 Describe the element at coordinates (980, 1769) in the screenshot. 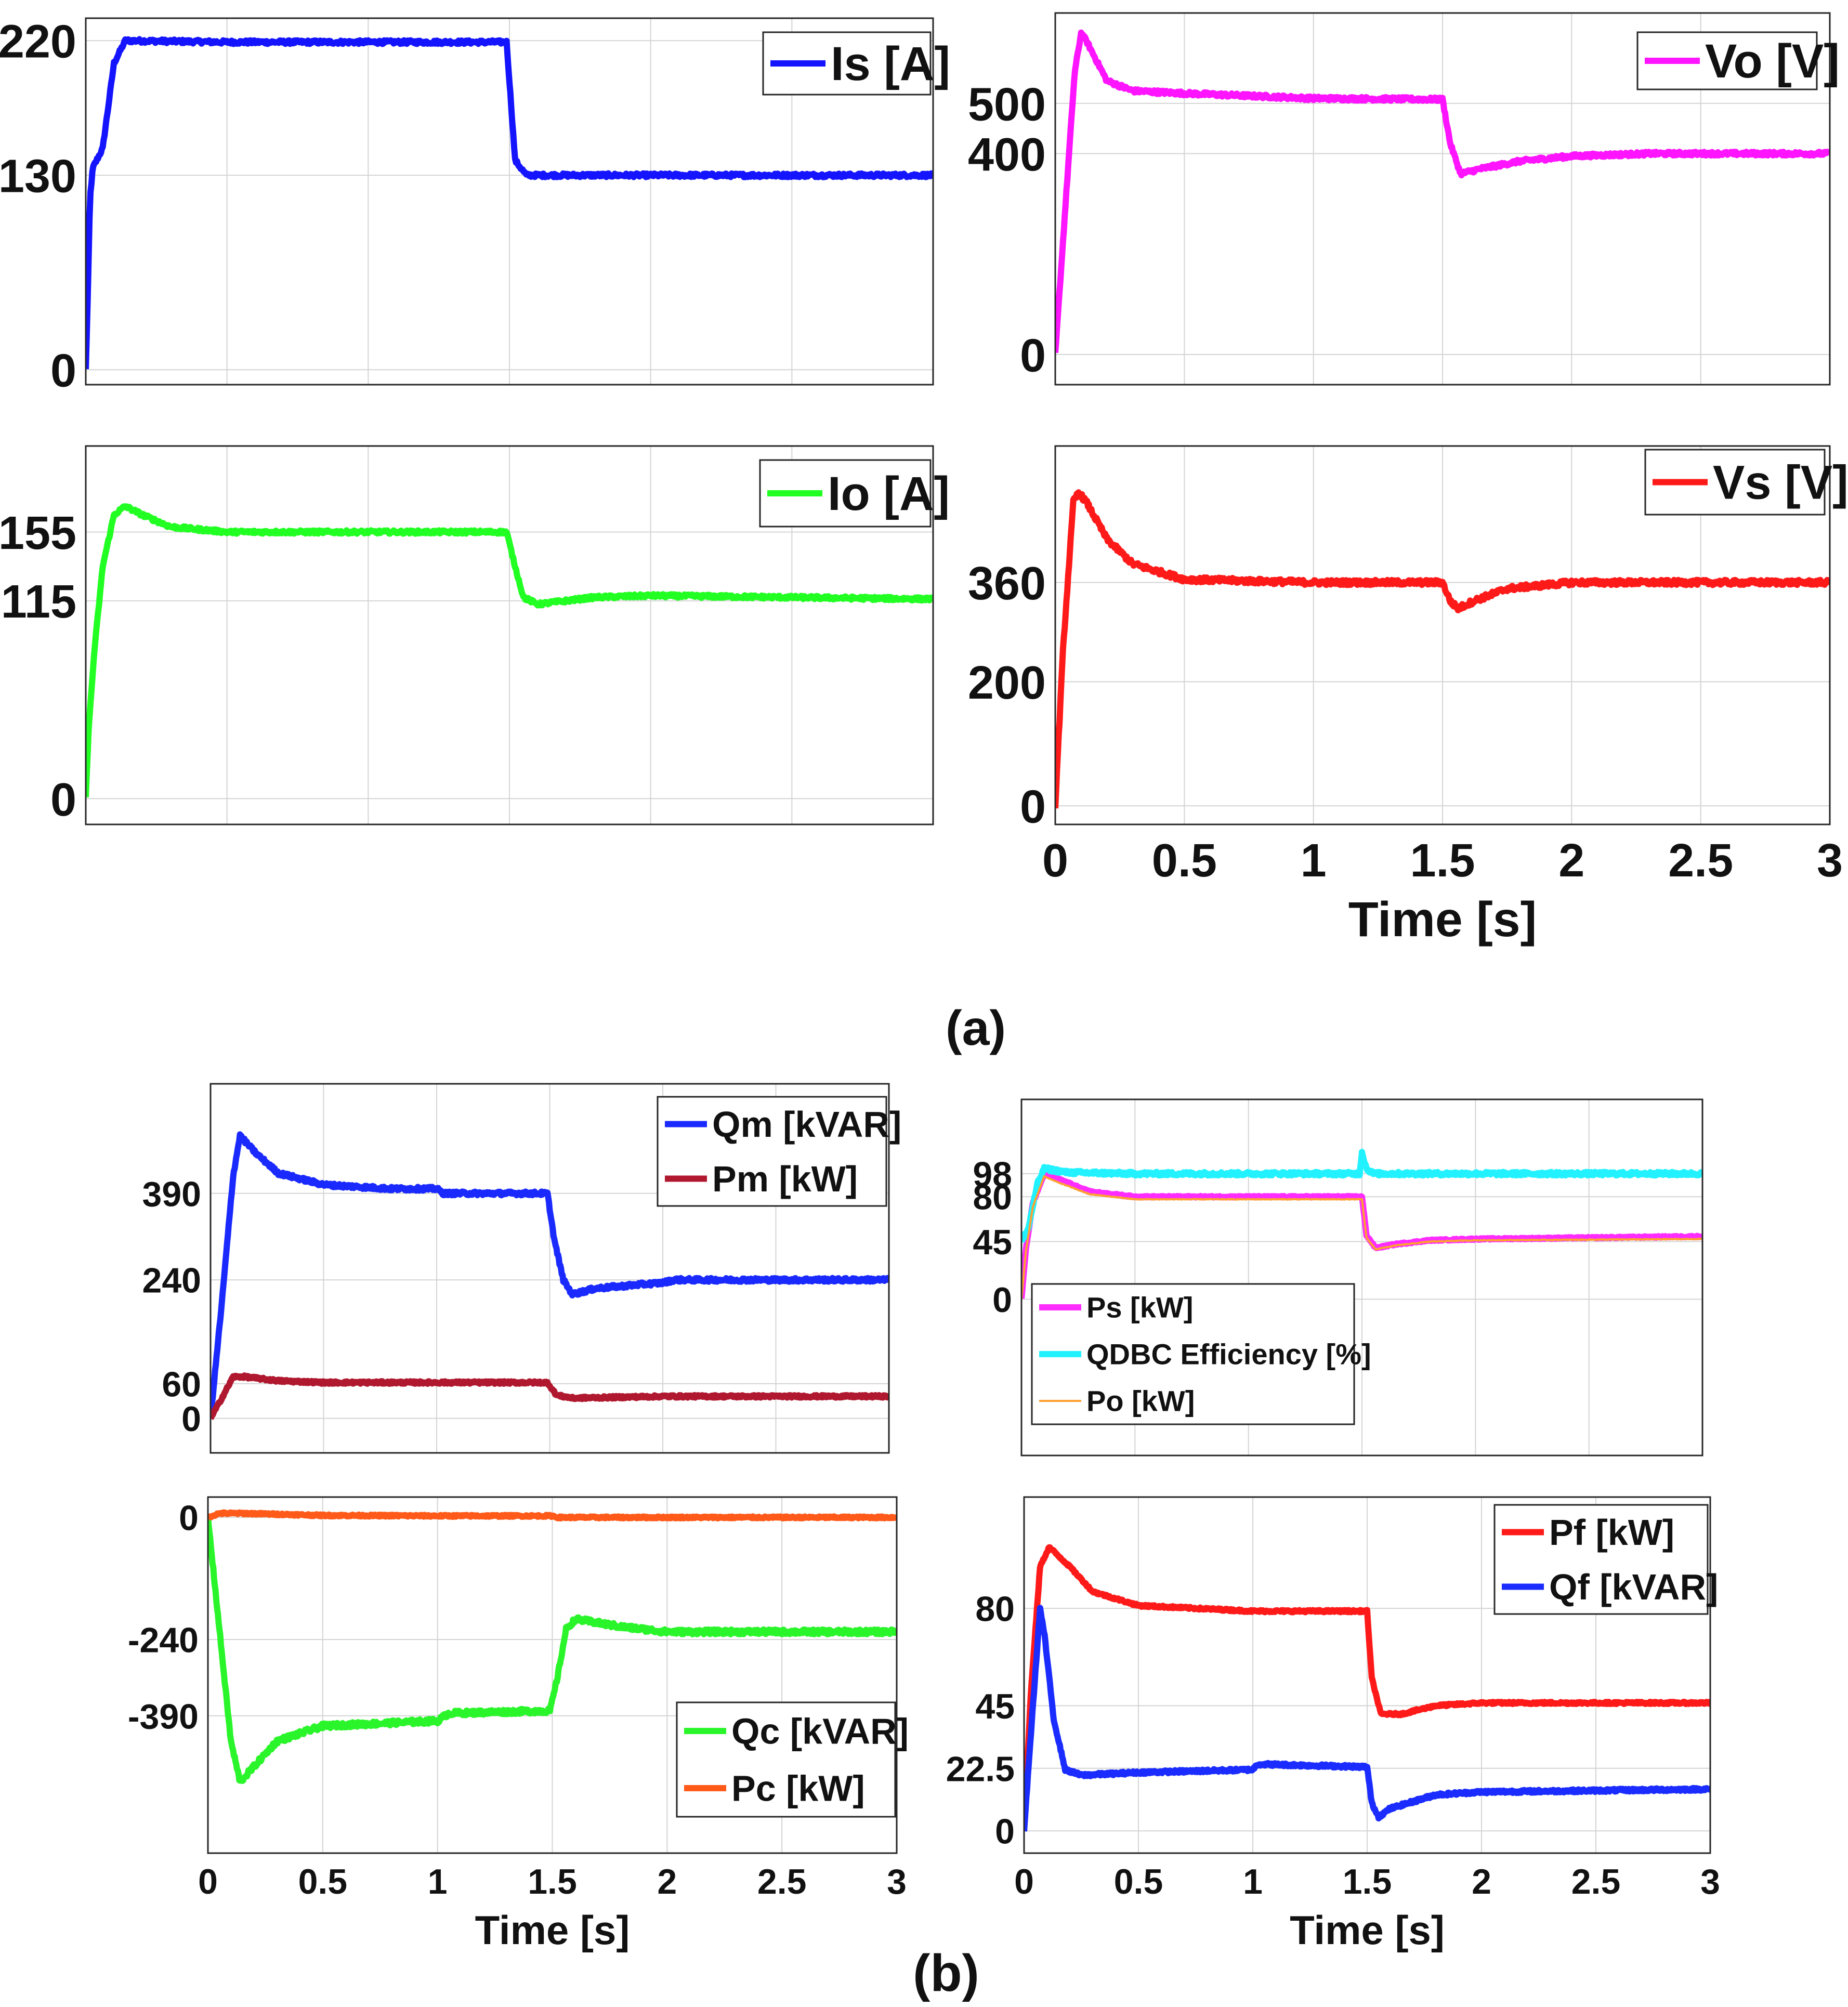

I see `y-tick-label: 22.5` at that location.